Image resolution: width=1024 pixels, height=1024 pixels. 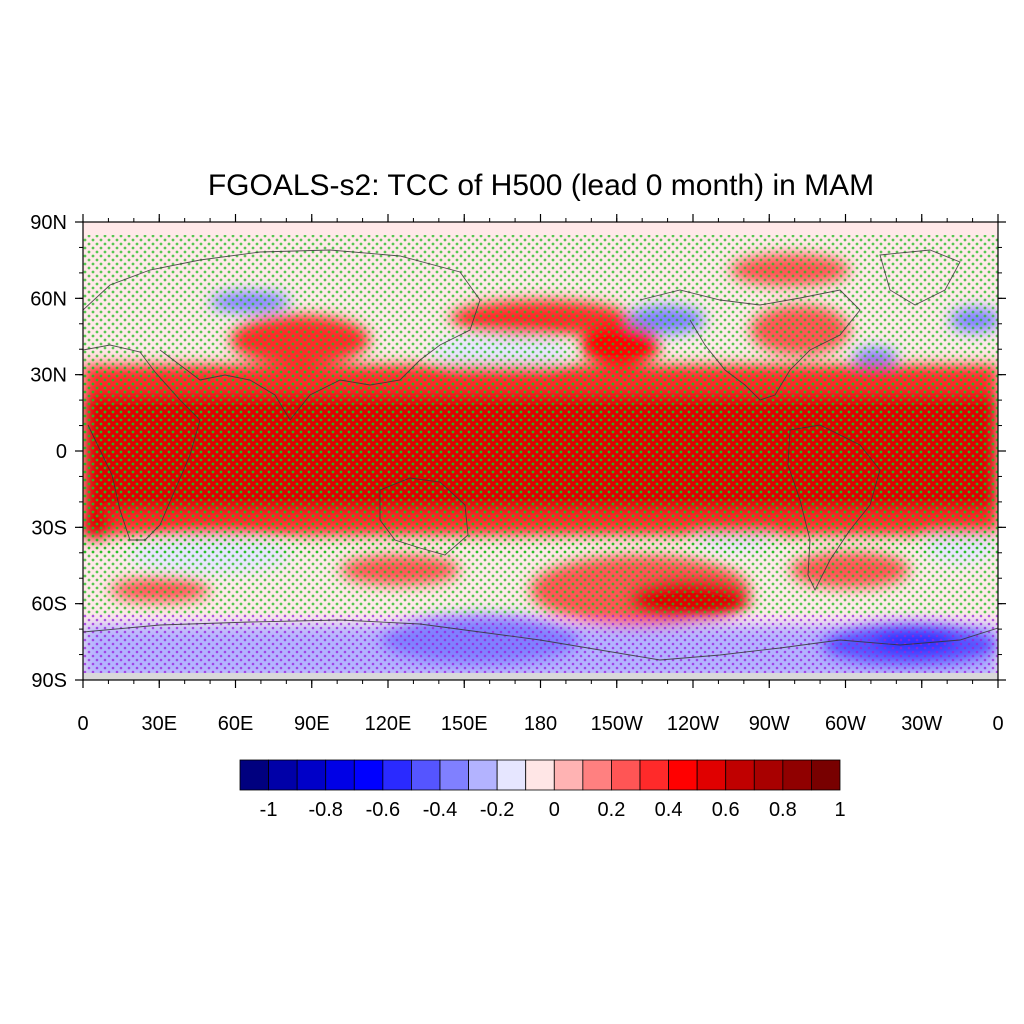 What do you see at coordinates (834, 508) in the screenshot?
I see `coastline-south-america` at bounding box center [834, 508].